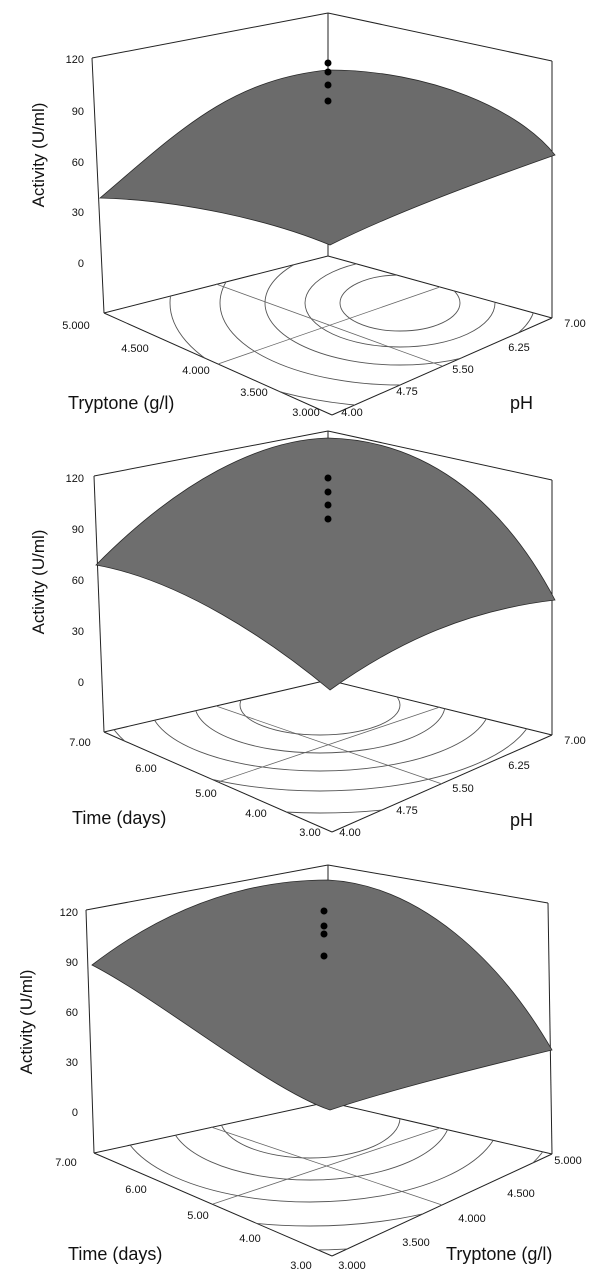 This screenshot has height=1277, width=593. I want to click on right-tick: 4.500, so click(521, 1194).